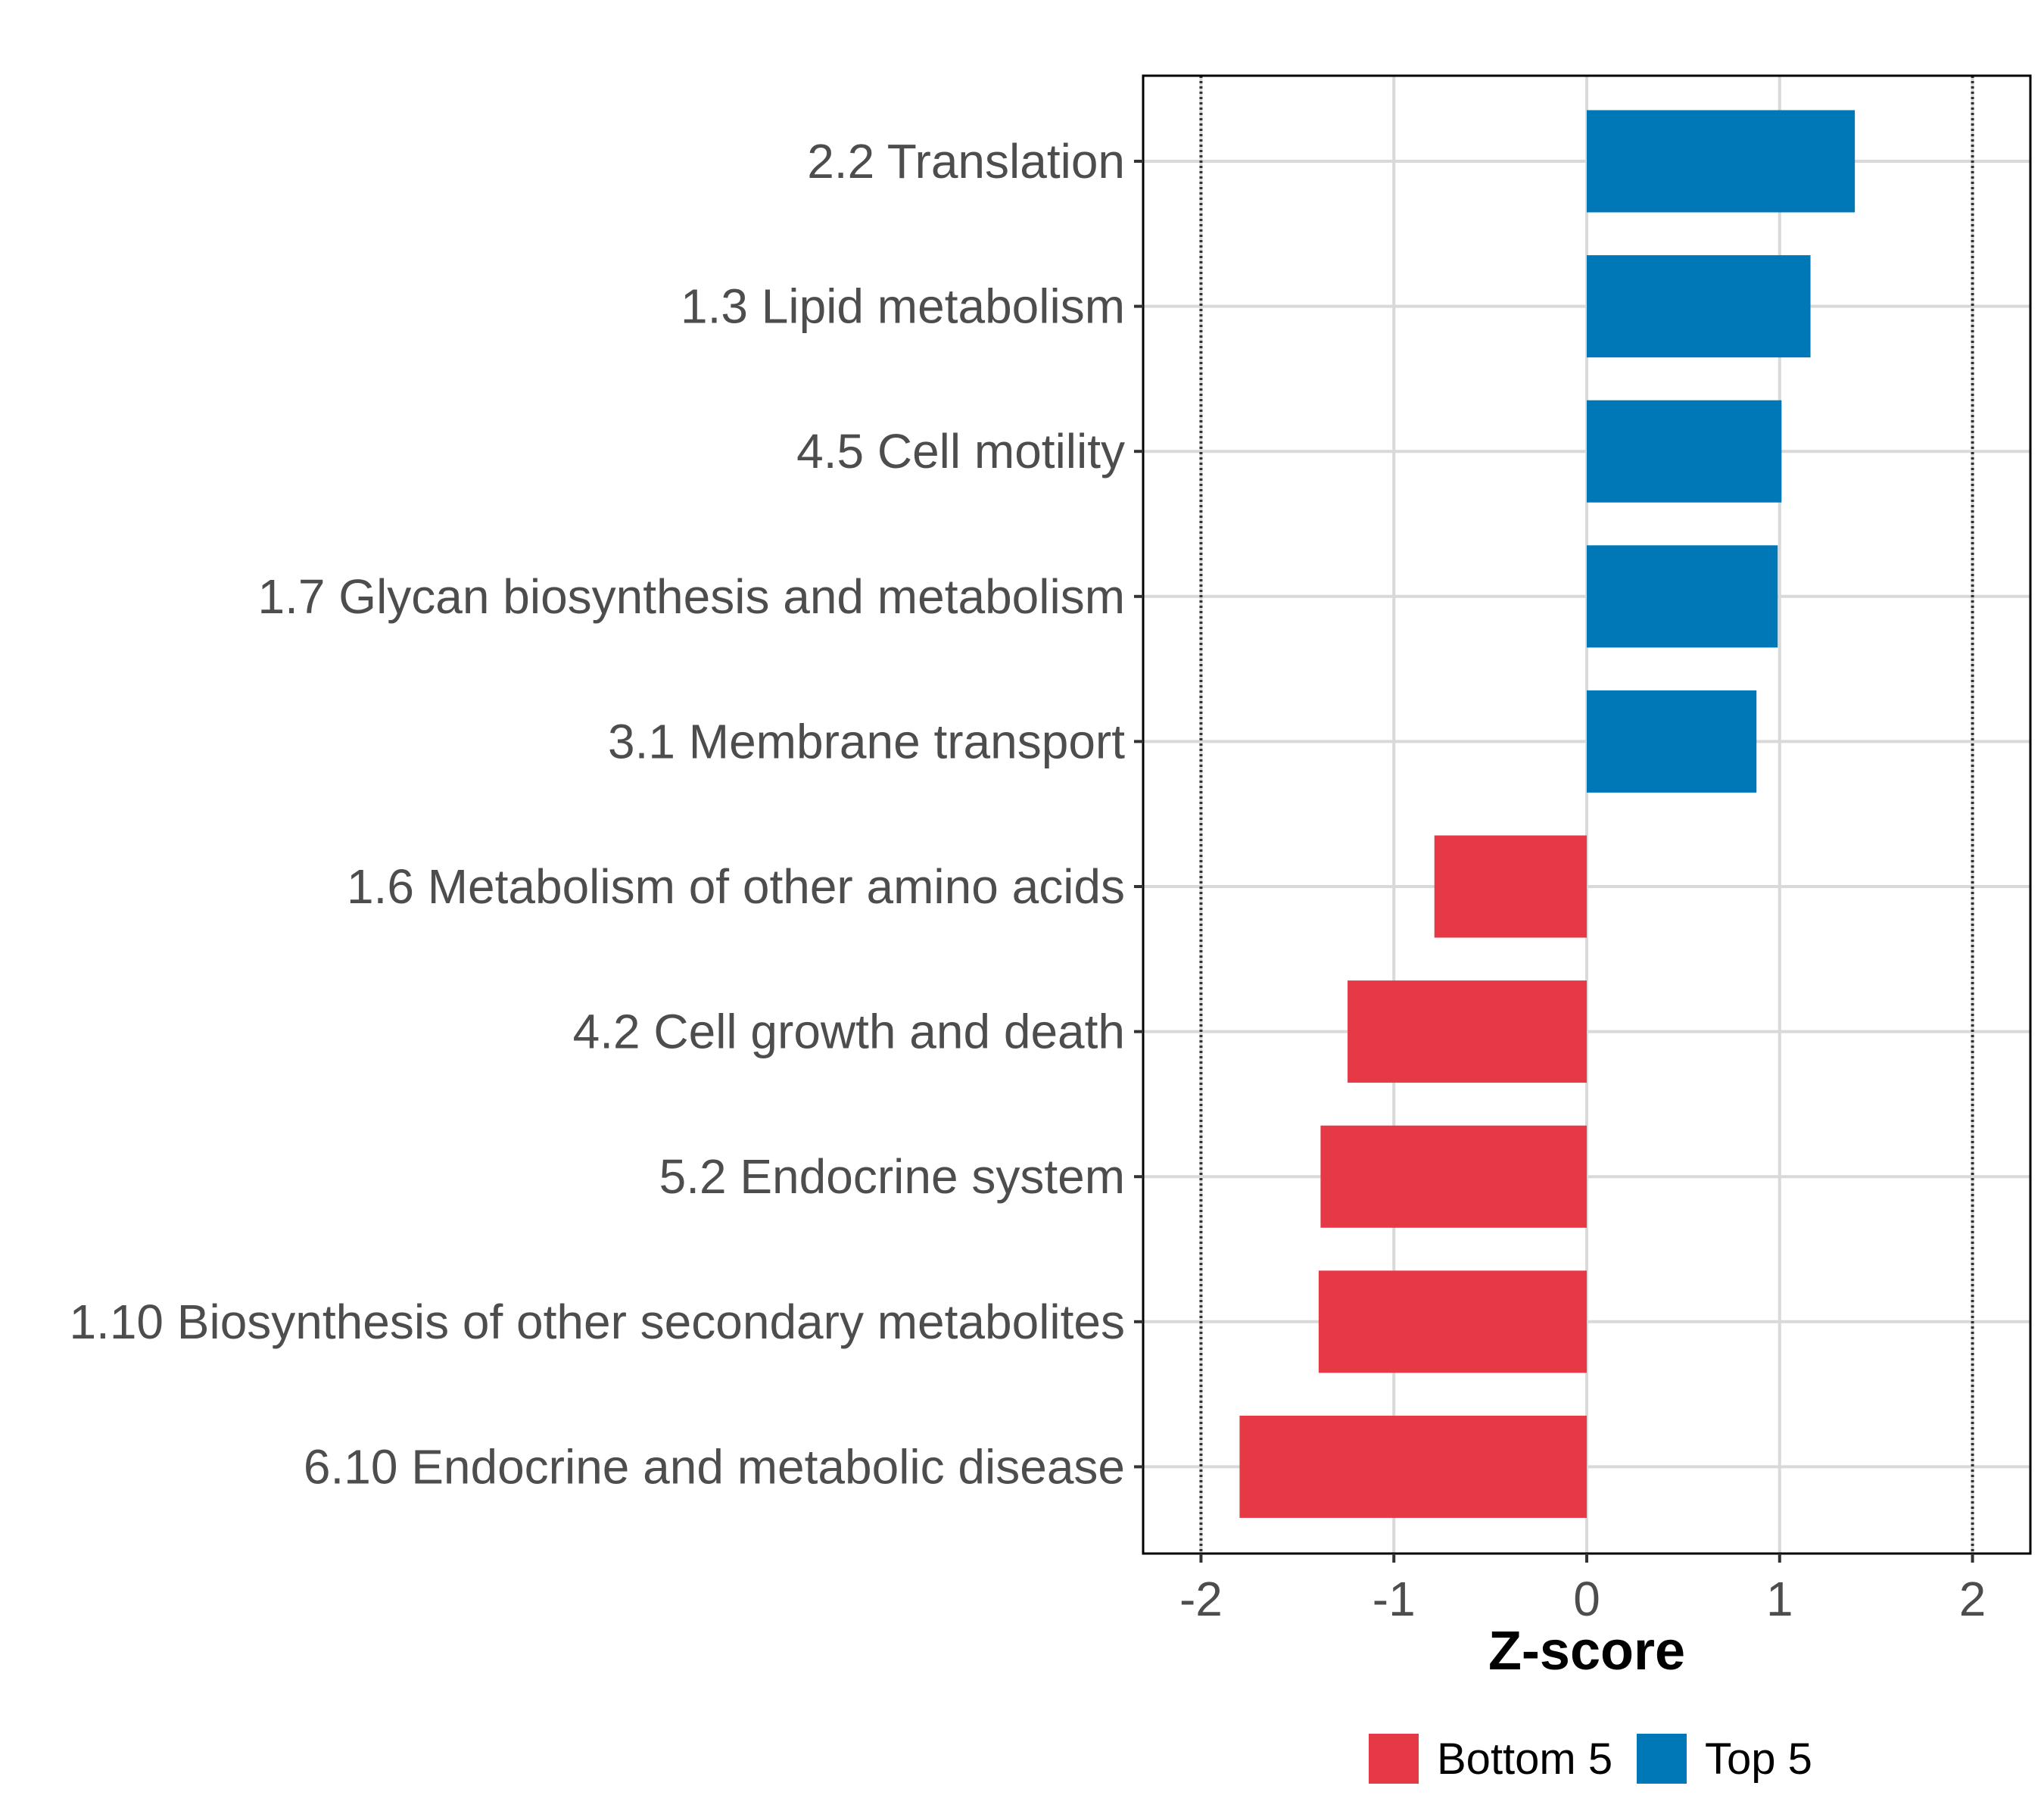 The width and height of the screenshot is (2044, 1817). I want to click on legend-label: Bottom 5, so click(1524, 1759).